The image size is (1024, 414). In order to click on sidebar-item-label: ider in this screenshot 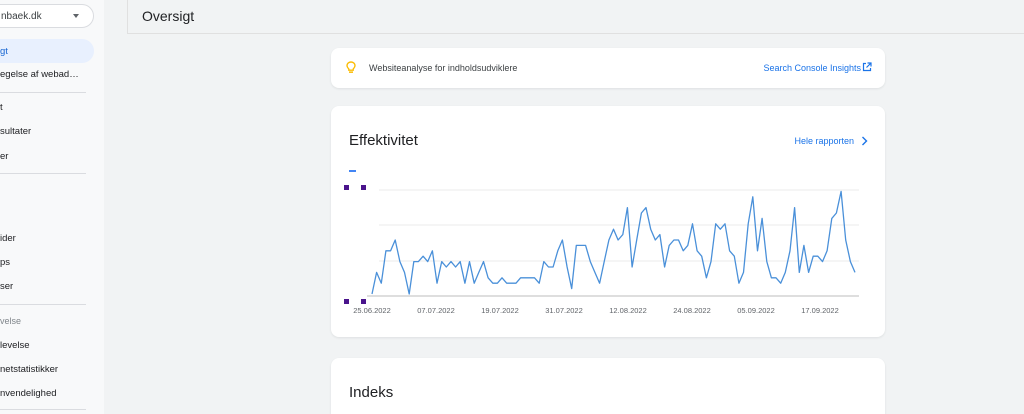, I will do `click(8, 238)`.